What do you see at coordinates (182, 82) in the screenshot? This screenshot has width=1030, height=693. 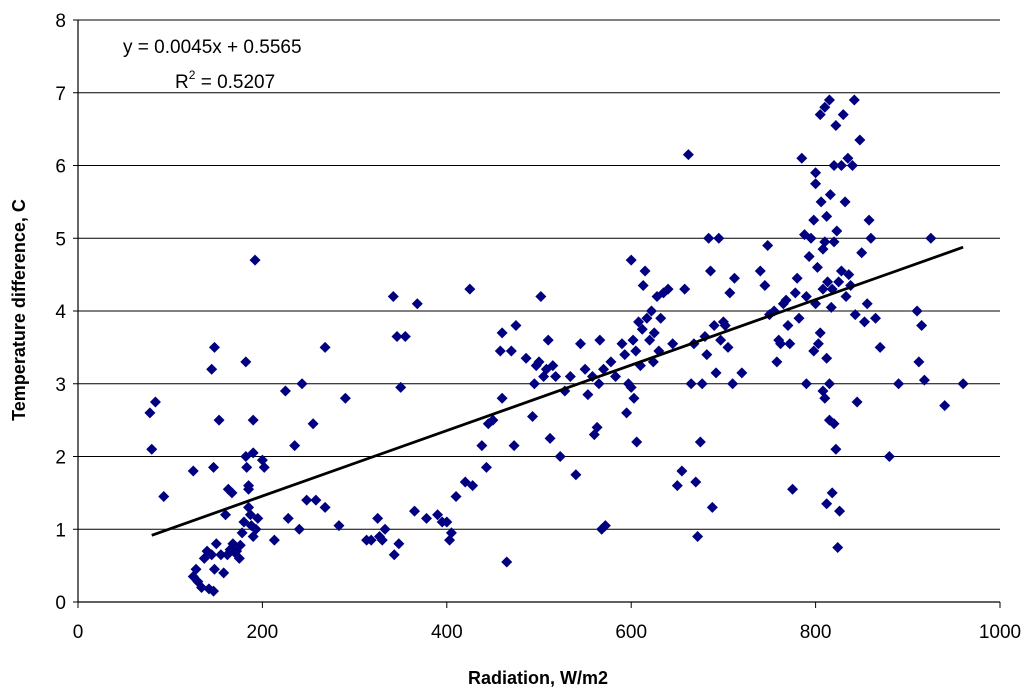 I see `r-squared-prefix: R` at bounding box center [182, 82].